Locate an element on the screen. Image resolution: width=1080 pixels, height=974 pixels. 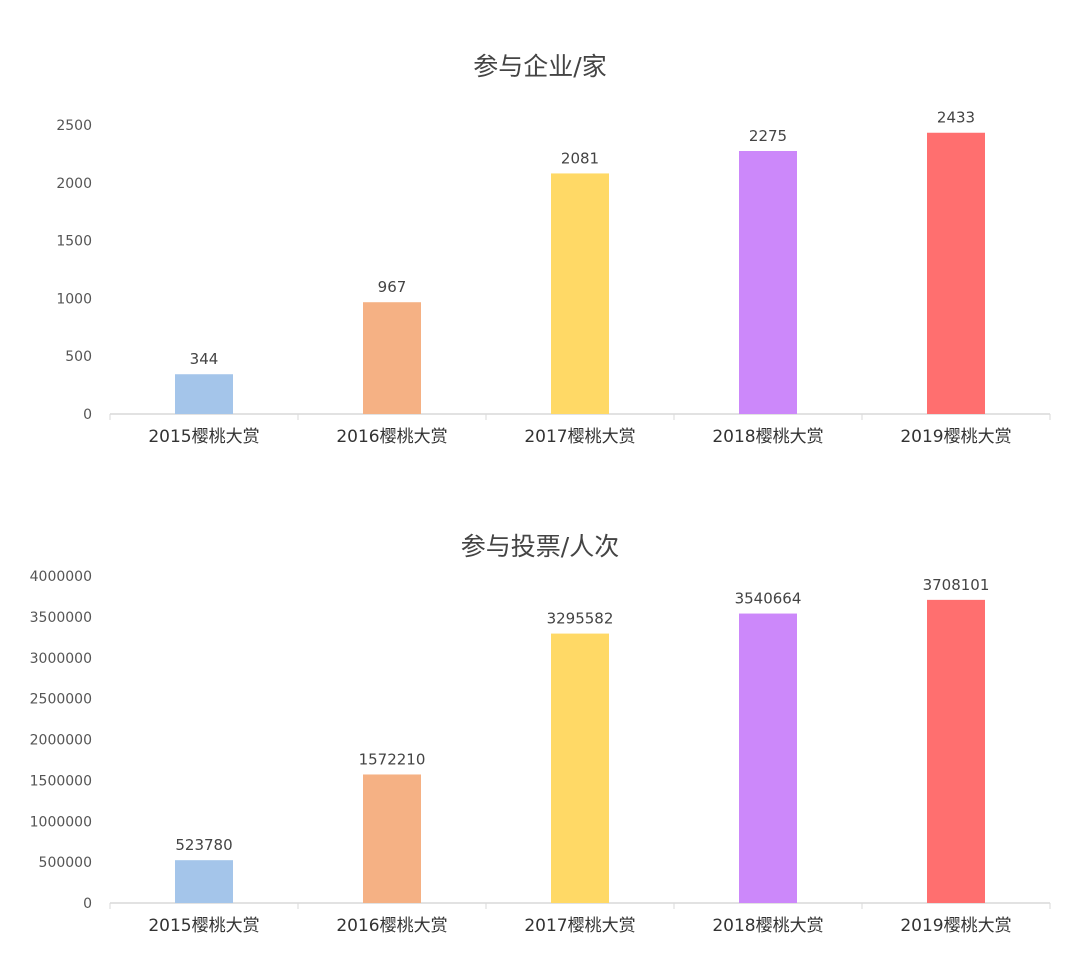
y-tick-label: 1500000 is located at coordinates (61, 781).